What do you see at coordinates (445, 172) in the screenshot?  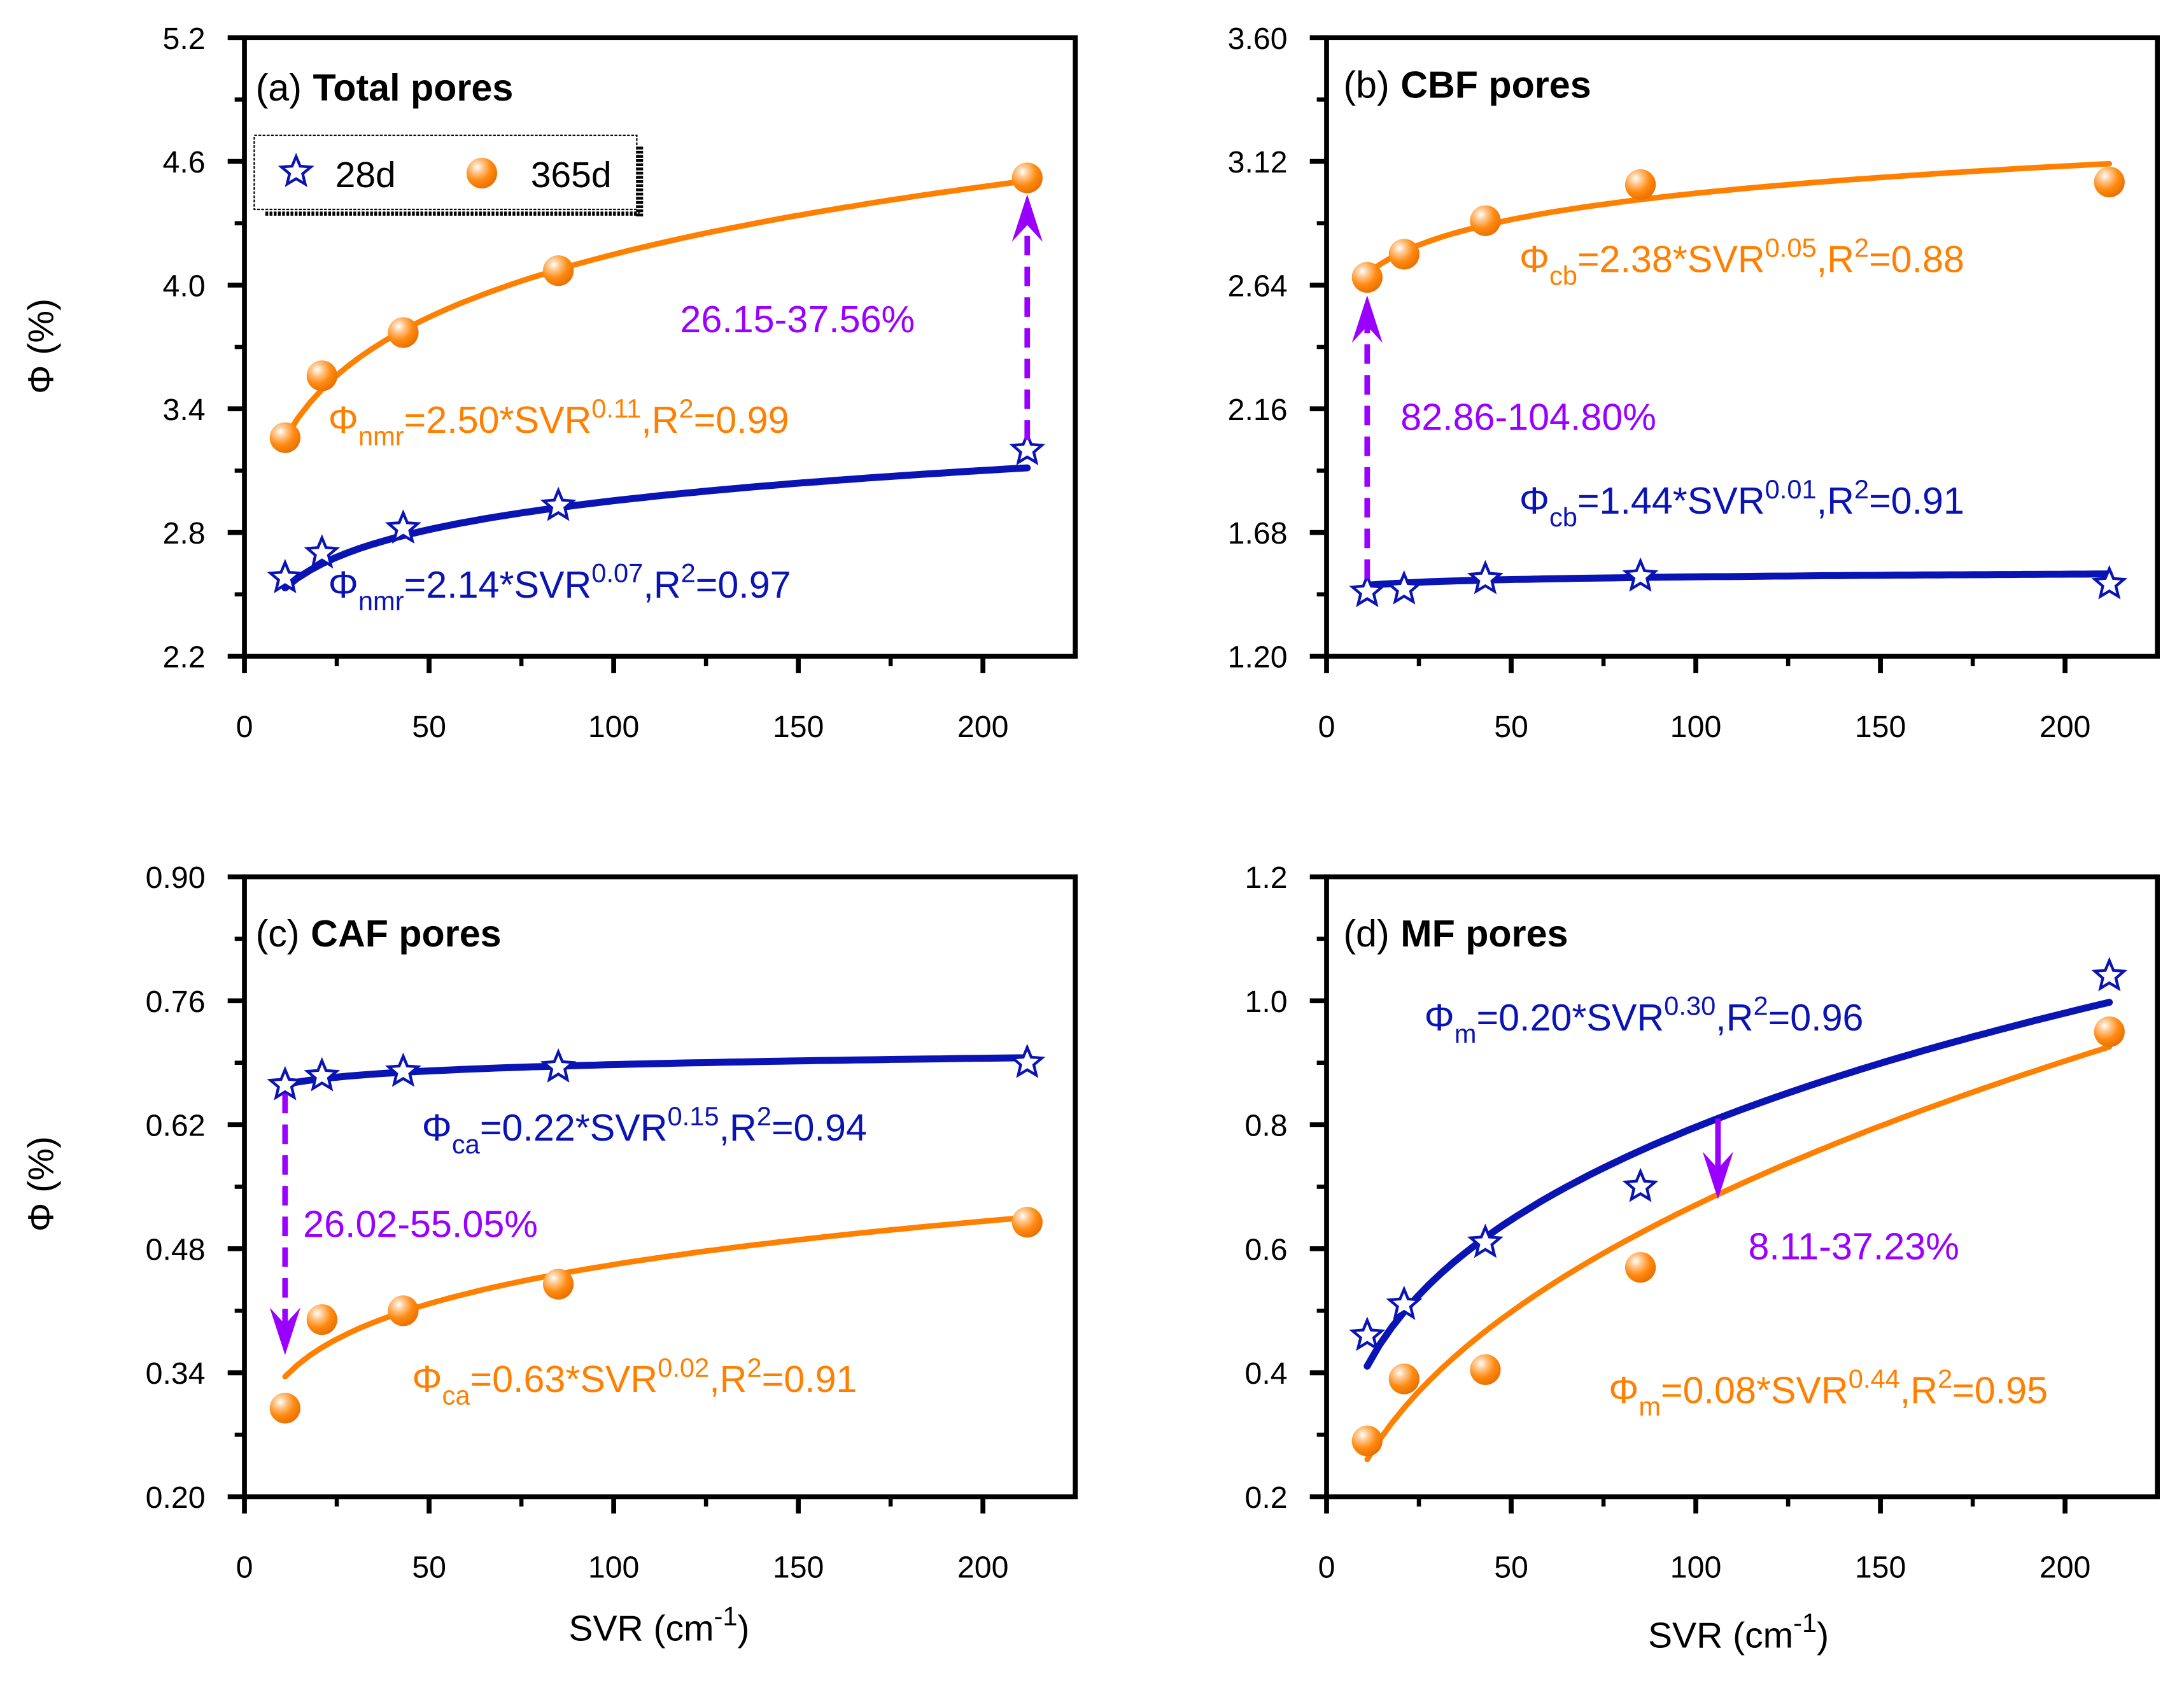 I see `legend-box` at bounding box center [445, 172].